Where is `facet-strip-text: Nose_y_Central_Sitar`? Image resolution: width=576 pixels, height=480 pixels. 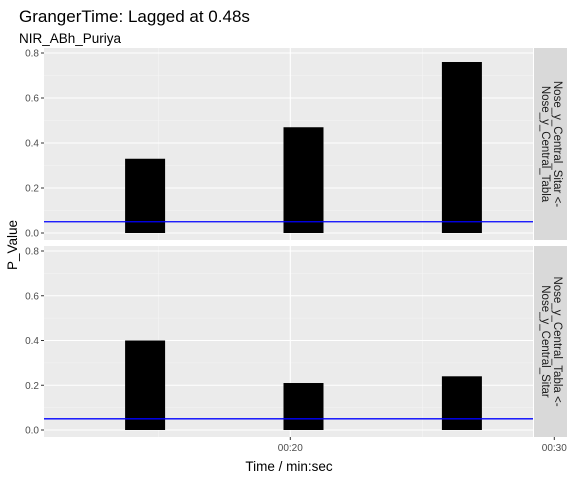 facet-strip-text: Nose_y_Central_Sitar is located at coordinates (545, 341).